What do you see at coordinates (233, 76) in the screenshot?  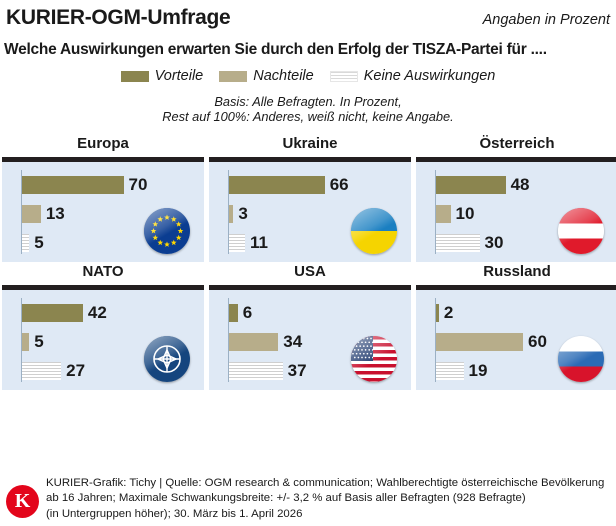 I see `legend-swatch-icon-nachteile` at bounding box center [233, 76].